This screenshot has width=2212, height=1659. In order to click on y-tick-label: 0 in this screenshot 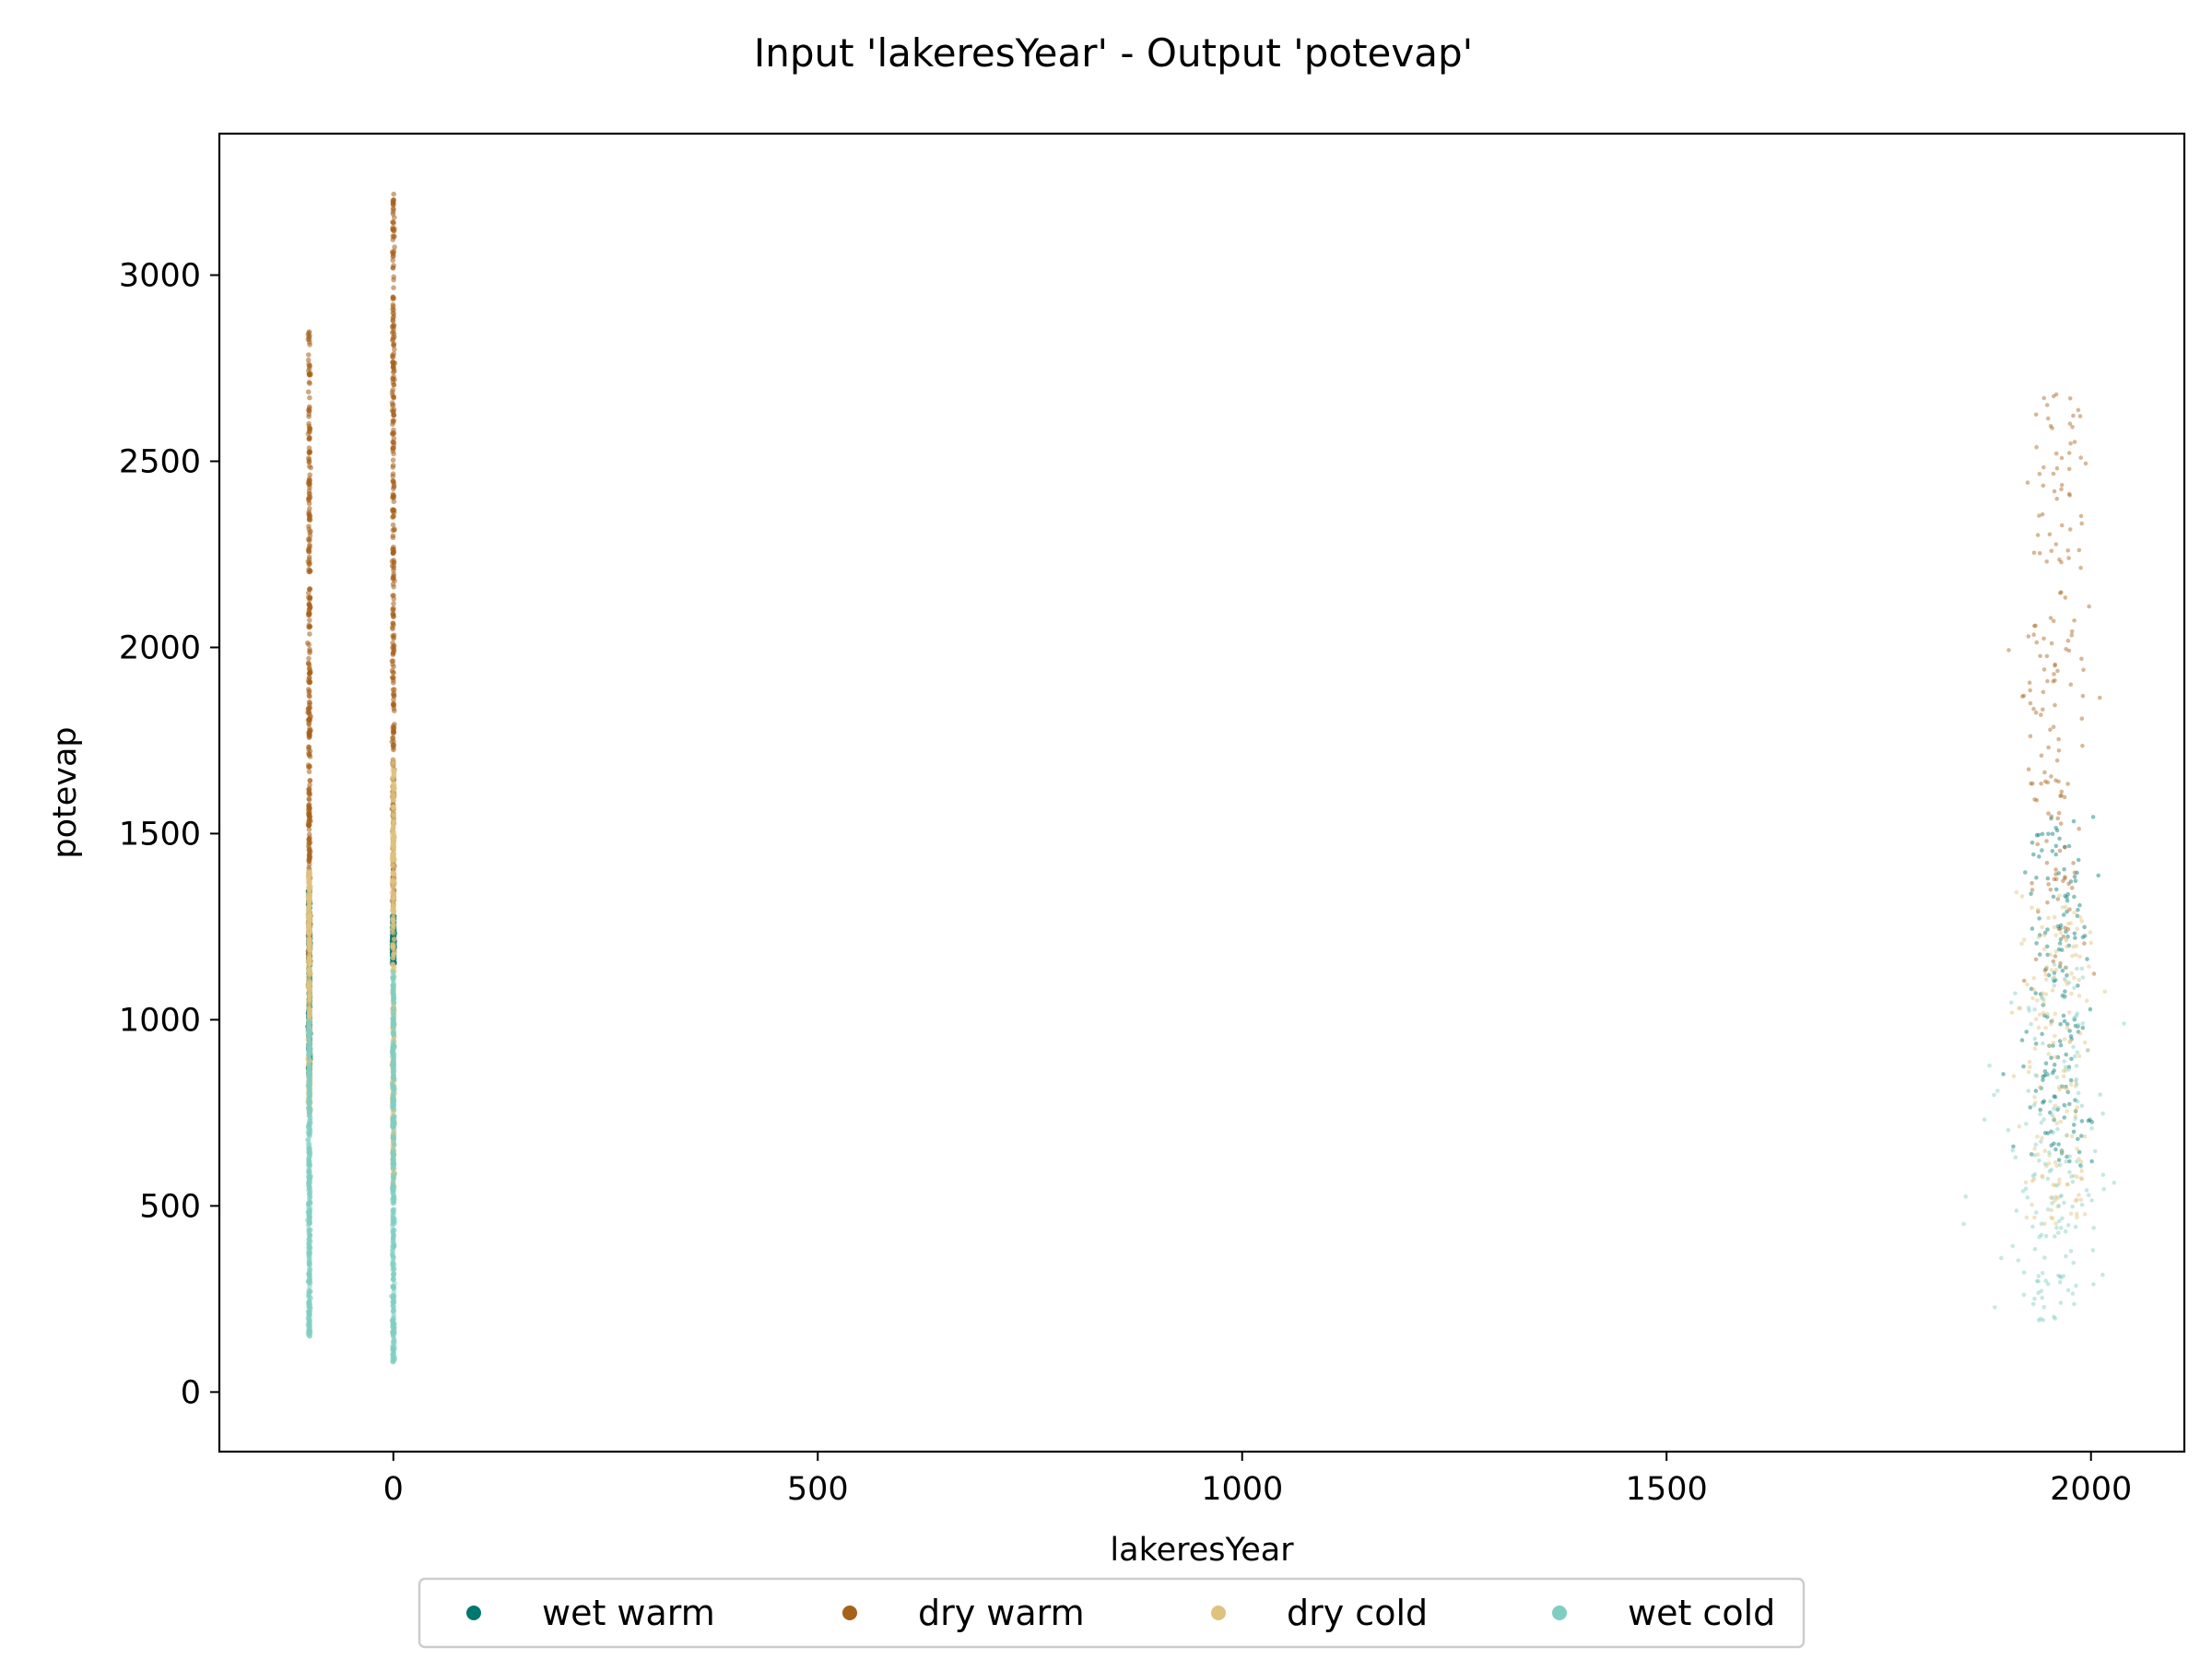, I will do `click(191, 1392)`.